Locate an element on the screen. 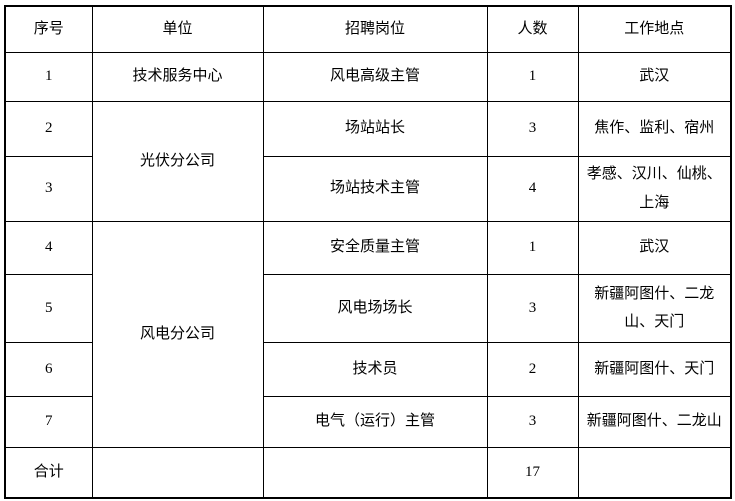  table-row: 5 风电场场长 3 新疆阿图什、二龙山、天门 is located at coordinates (368, 308).